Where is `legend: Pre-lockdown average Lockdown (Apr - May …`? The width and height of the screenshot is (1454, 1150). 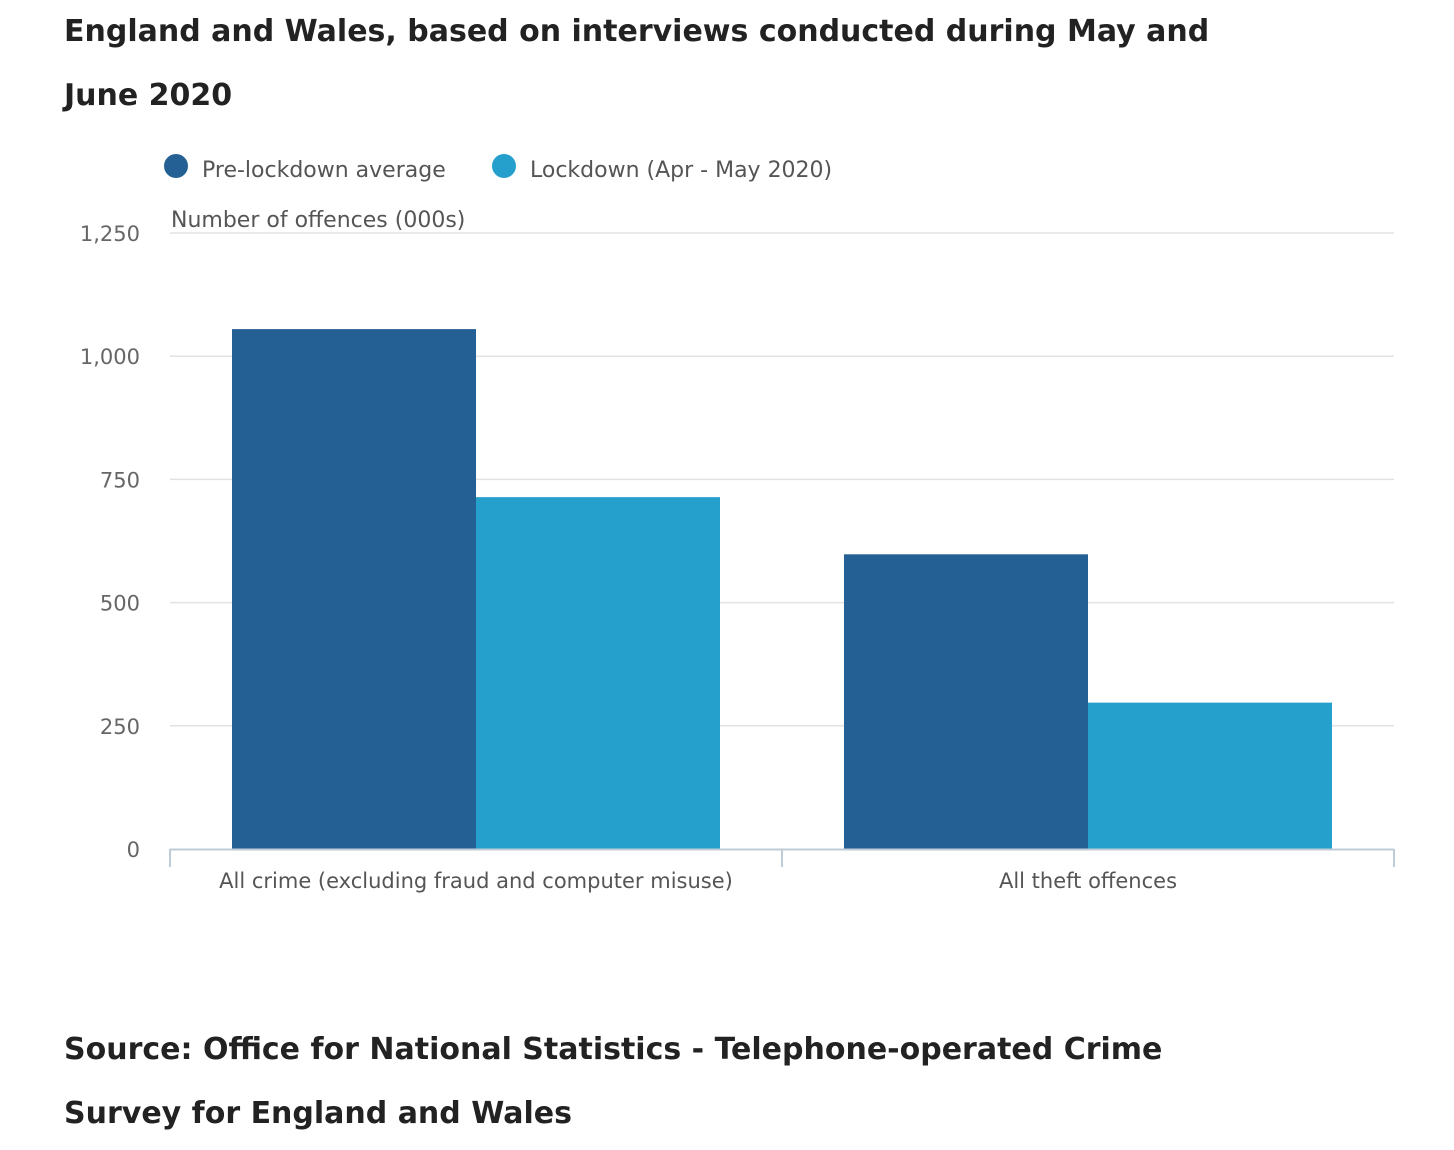
legend: Pre-lockdown average Lockdown (Apr - May … is located at coordinates (498, 168).